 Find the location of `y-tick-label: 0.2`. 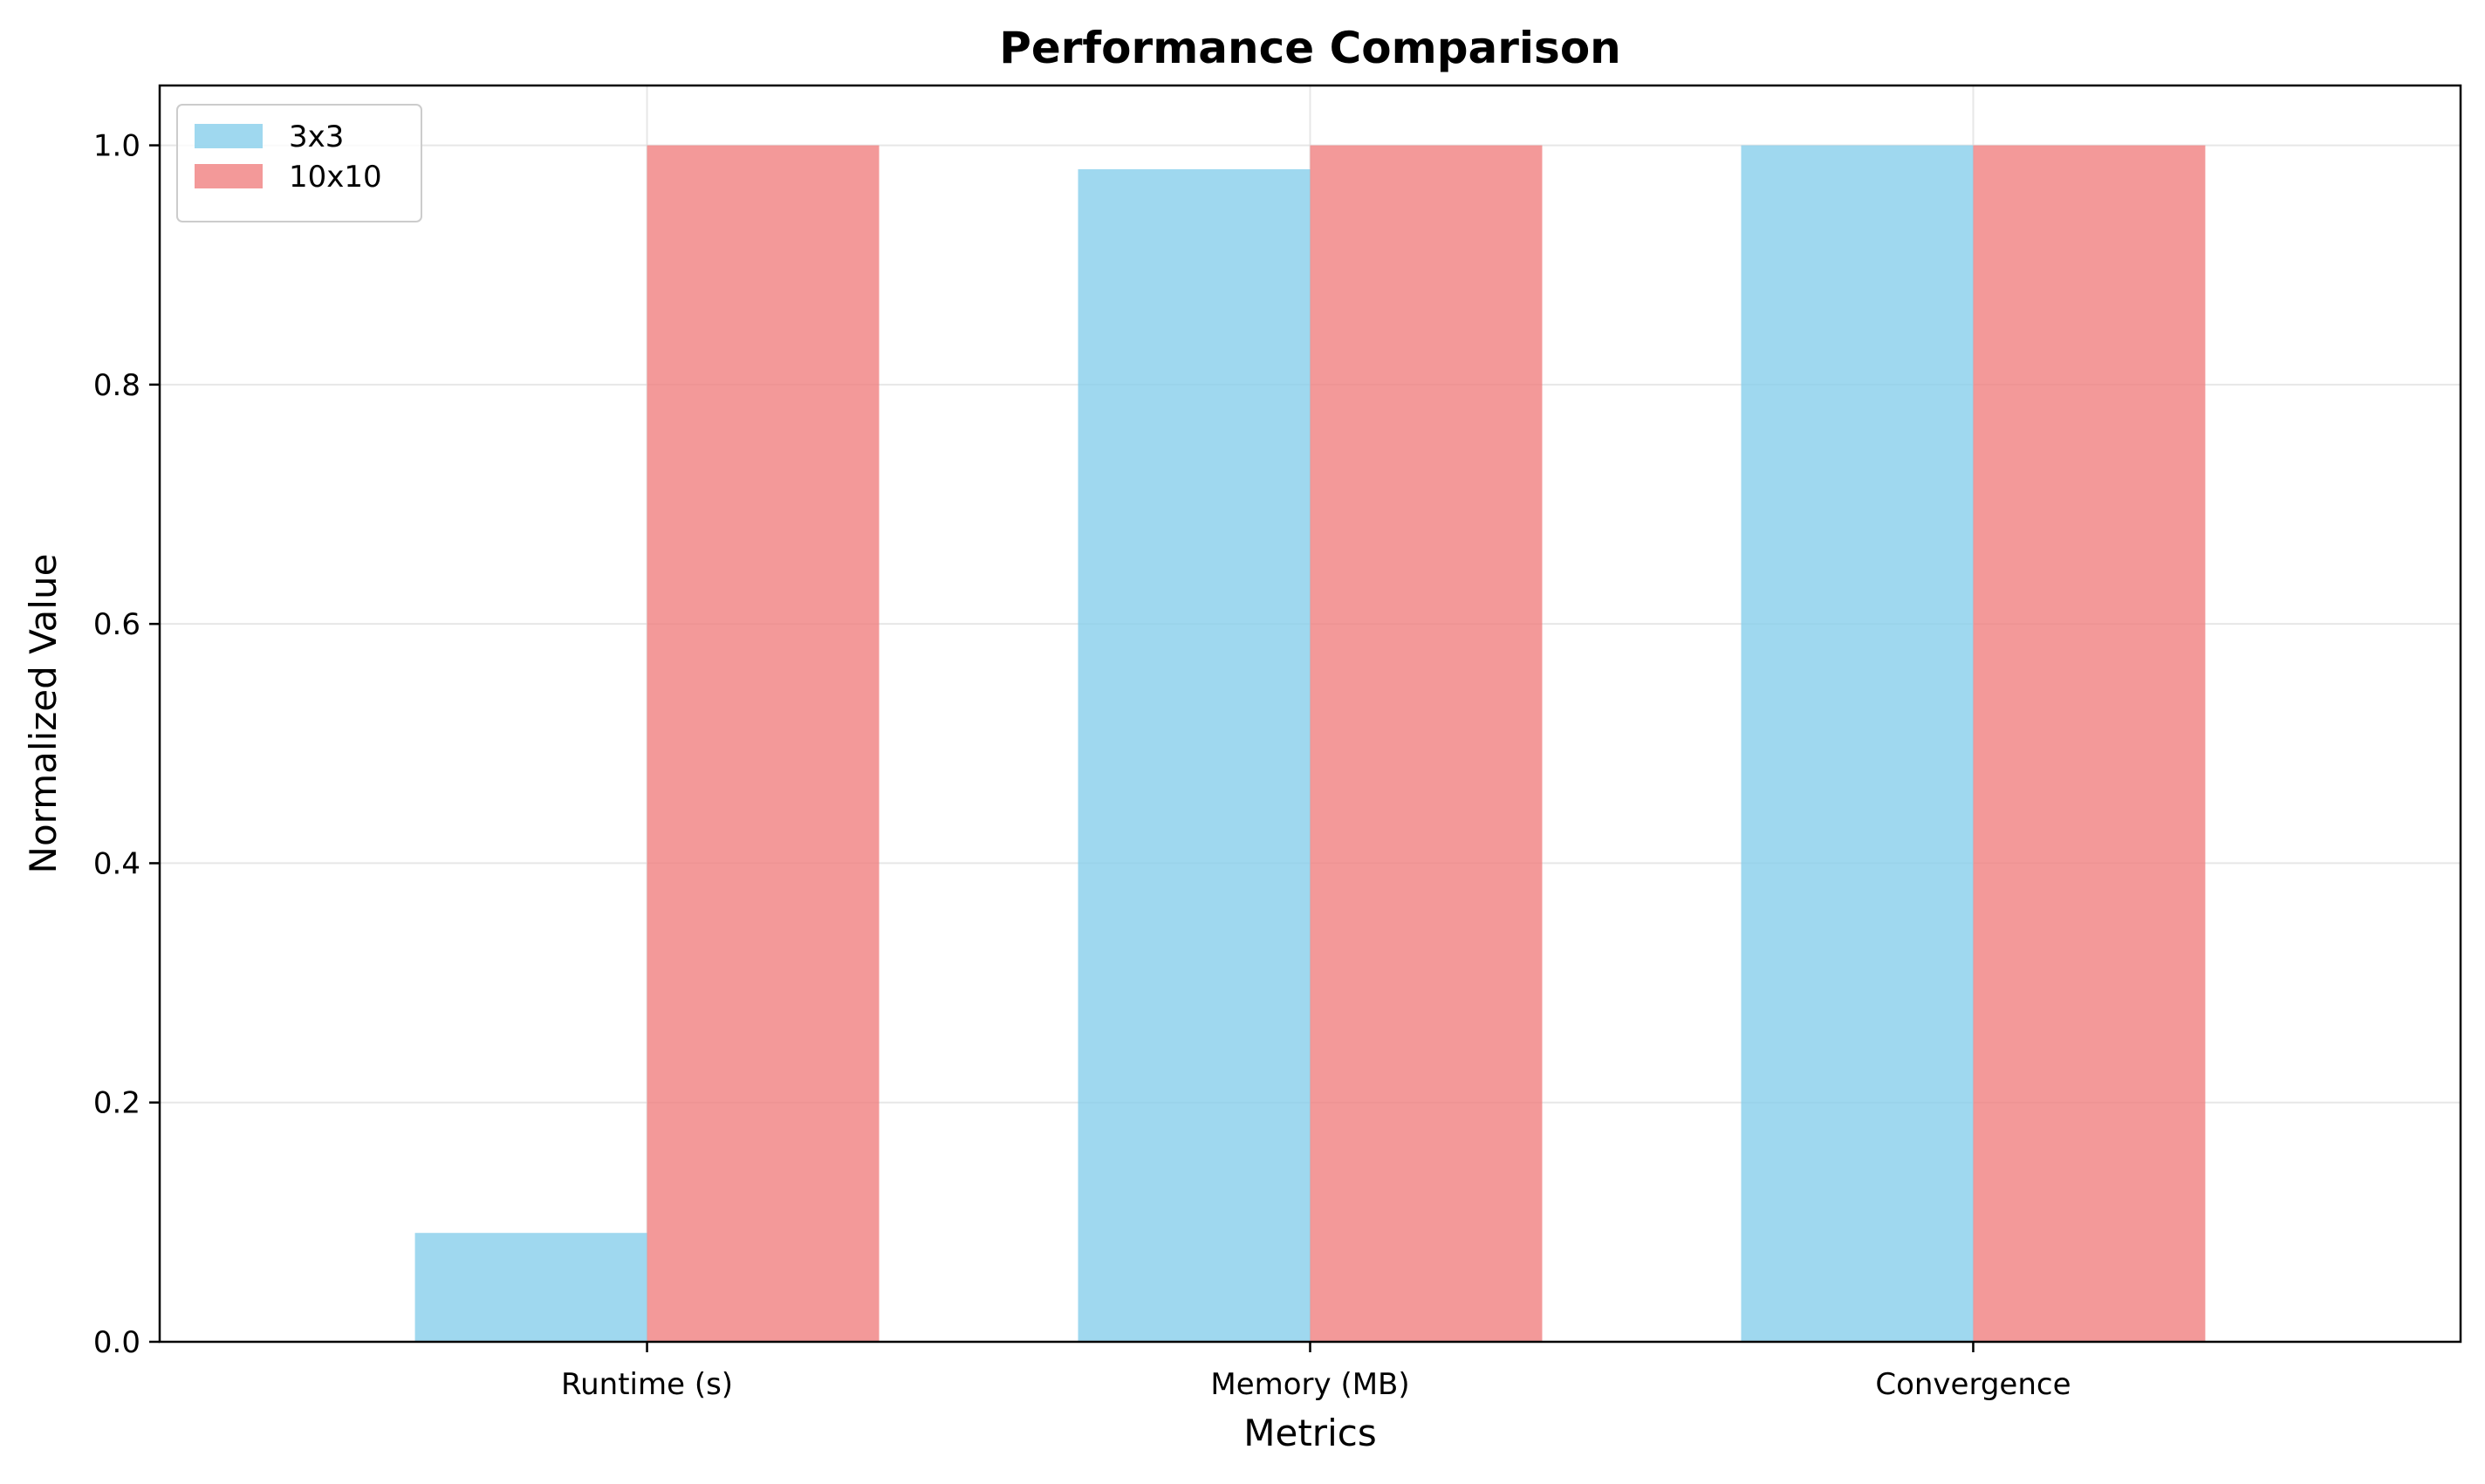

y-tick-label: 0.2 is located at coordinates (117, 1103).